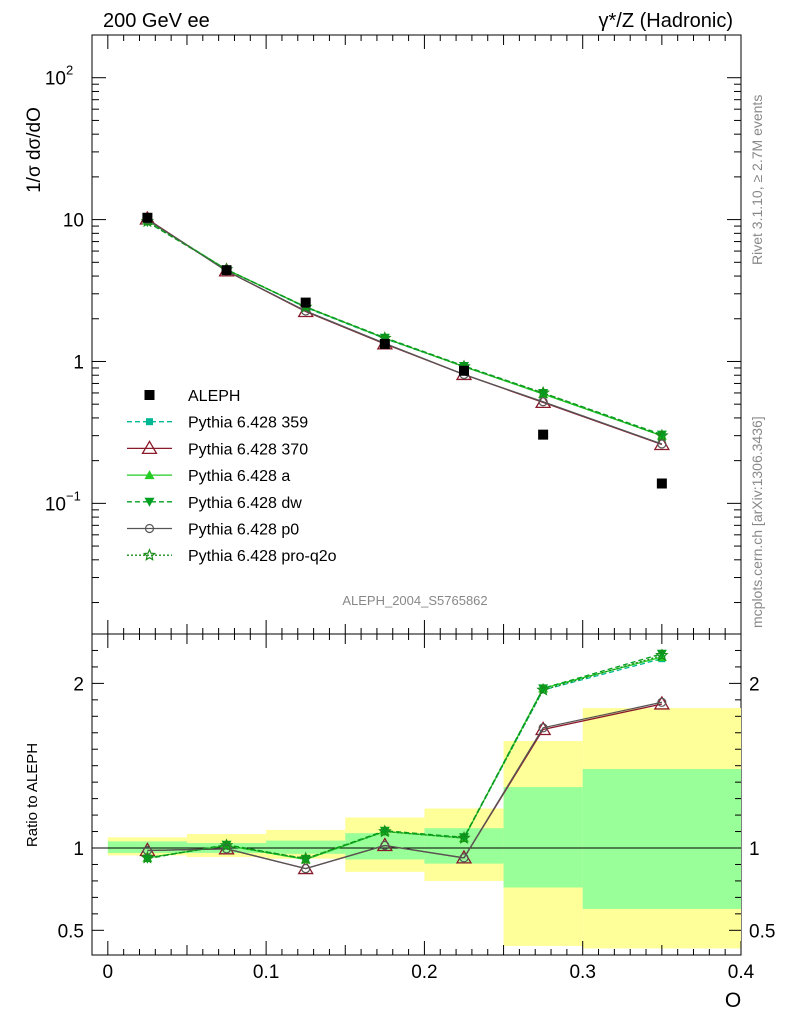 This screenshot has width=786, height=1024. I want to click on mcplots-label: mcplots.cern.ch [arXiv:1306.3436], so click(757, 522).